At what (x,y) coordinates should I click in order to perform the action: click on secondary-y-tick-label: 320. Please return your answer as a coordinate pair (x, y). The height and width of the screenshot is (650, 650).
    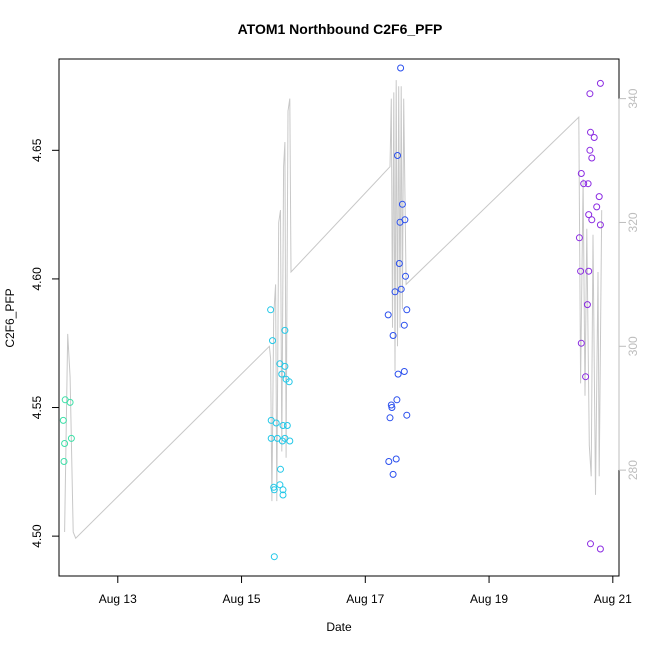
    Looking at the image, I should click on (633, 222).